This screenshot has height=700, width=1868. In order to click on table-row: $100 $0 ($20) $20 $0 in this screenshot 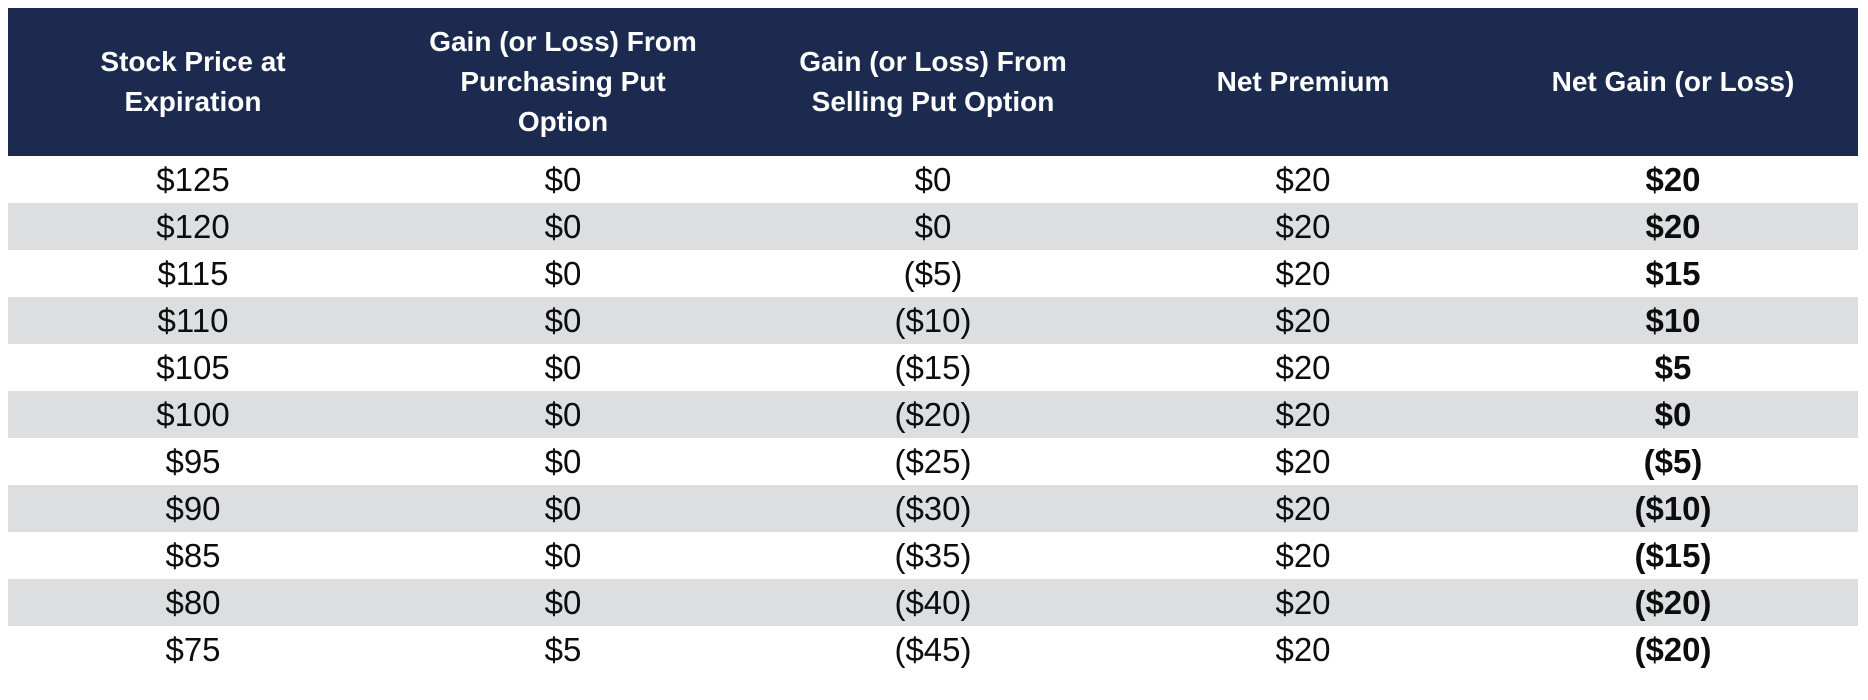, I will do `click(933, 414)`.